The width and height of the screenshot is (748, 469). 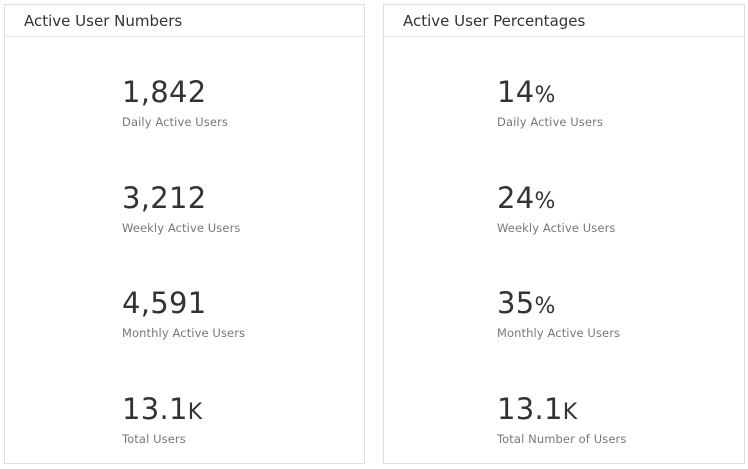 What do you see at coordinates (184, 21) in the screenshot?
I see `panel-title: Active User Numbers` at bounding box center [184, 21].